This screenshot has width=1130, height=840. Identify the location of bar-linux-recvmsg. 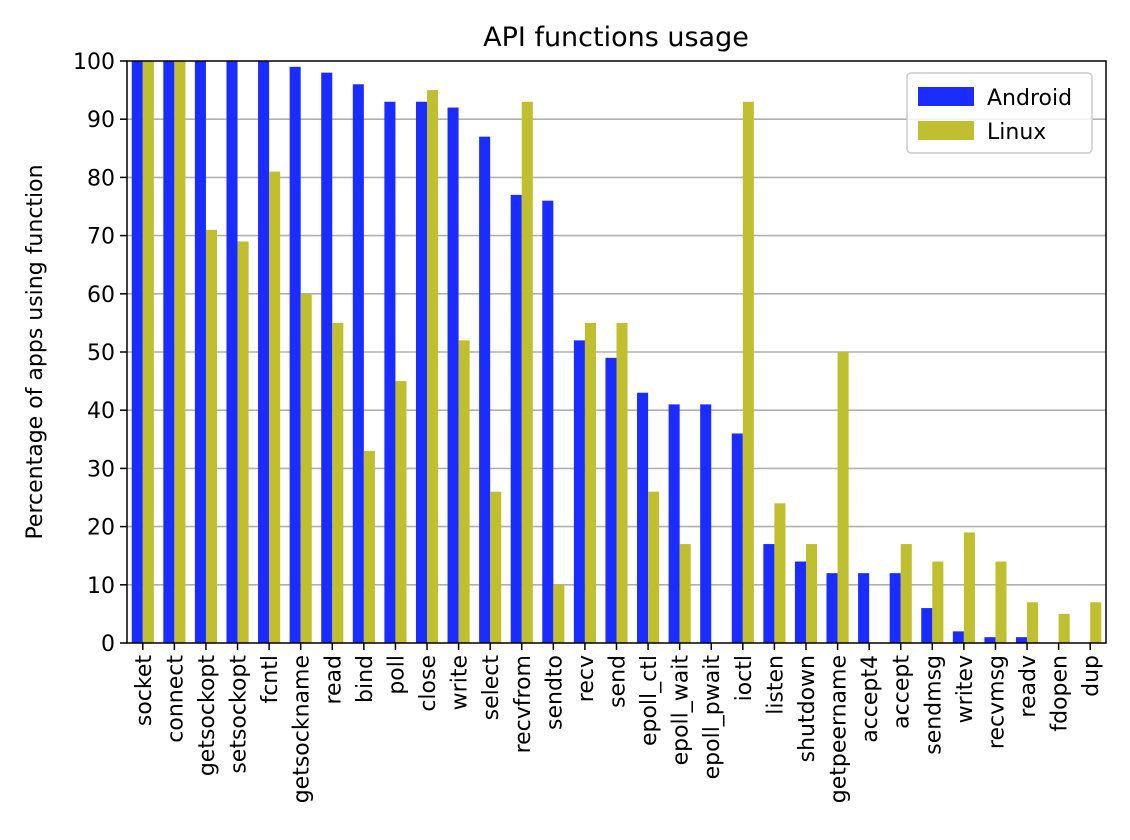
(1001, 602).